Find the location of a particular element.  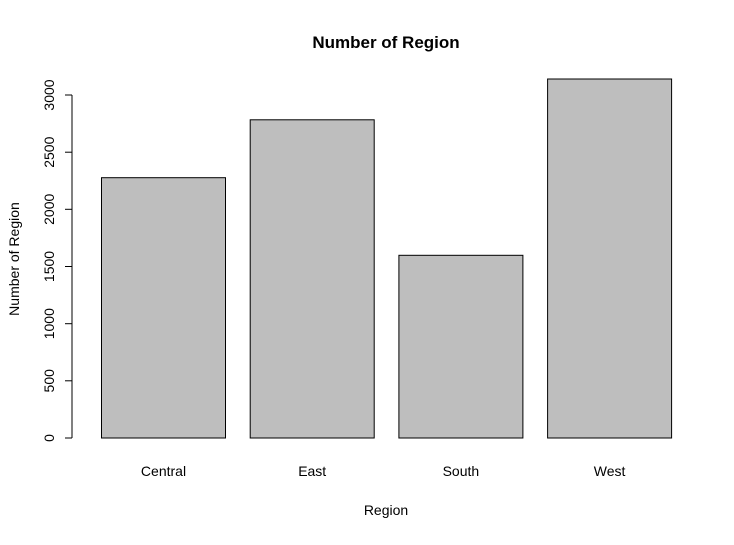

y-tick-label: 3000 is located at coordinates (49, 94).